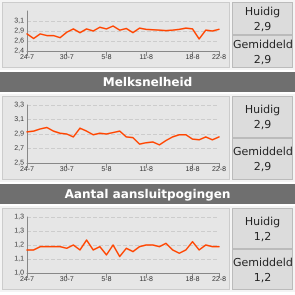 This screenshot has height=295, width=295. Describe the element at coordinates (147, 82) in the screenshot. I see `chart-title: Melksnelheid` at that location.